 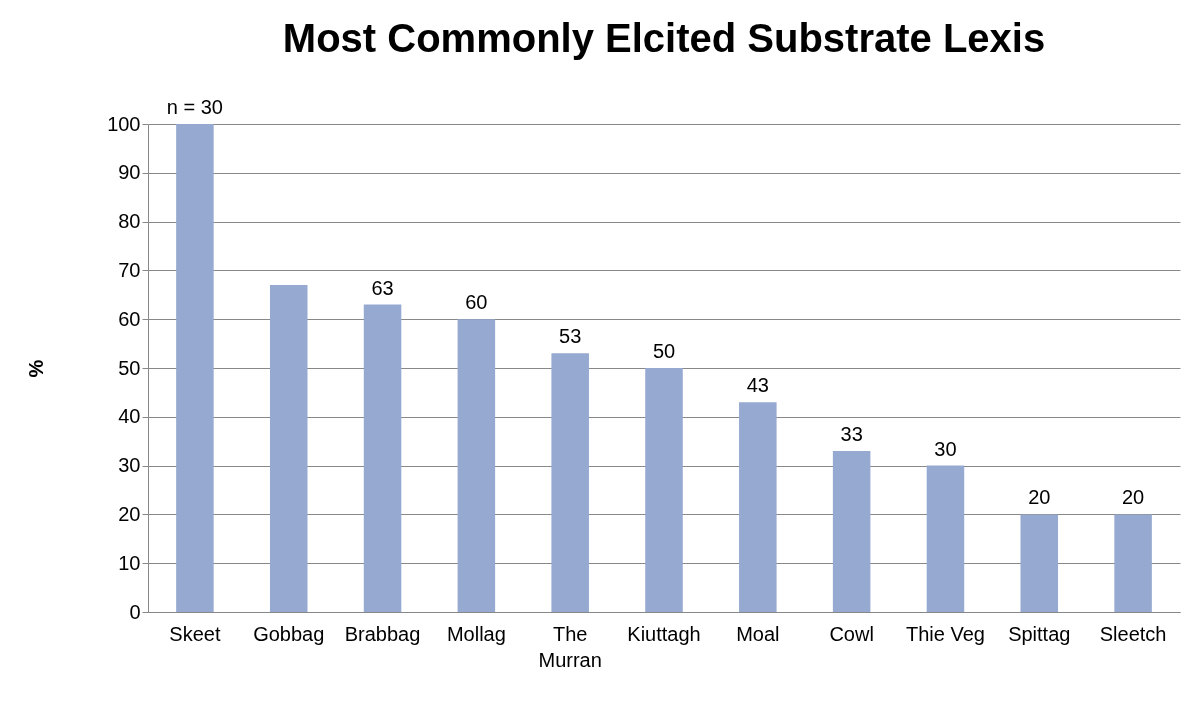 What do you see at coordinates (757, 385) in the screenshot?
I see `data-label: 43` at bounding box center [757, 385].